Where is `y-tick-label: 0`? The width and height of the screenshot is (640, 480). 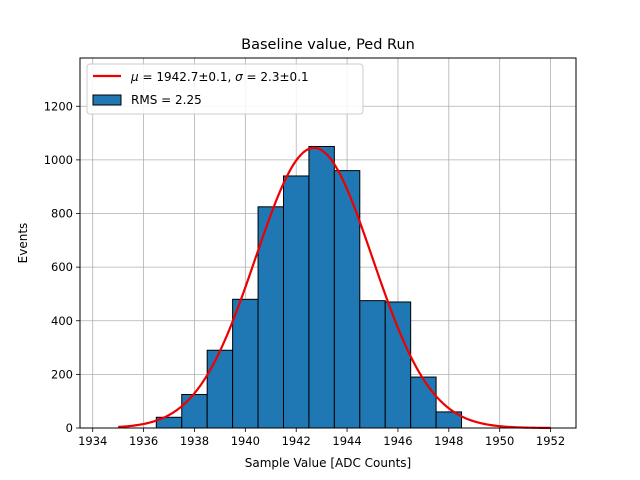 y-tick-label: 0 is located at coordinates (69, 428).